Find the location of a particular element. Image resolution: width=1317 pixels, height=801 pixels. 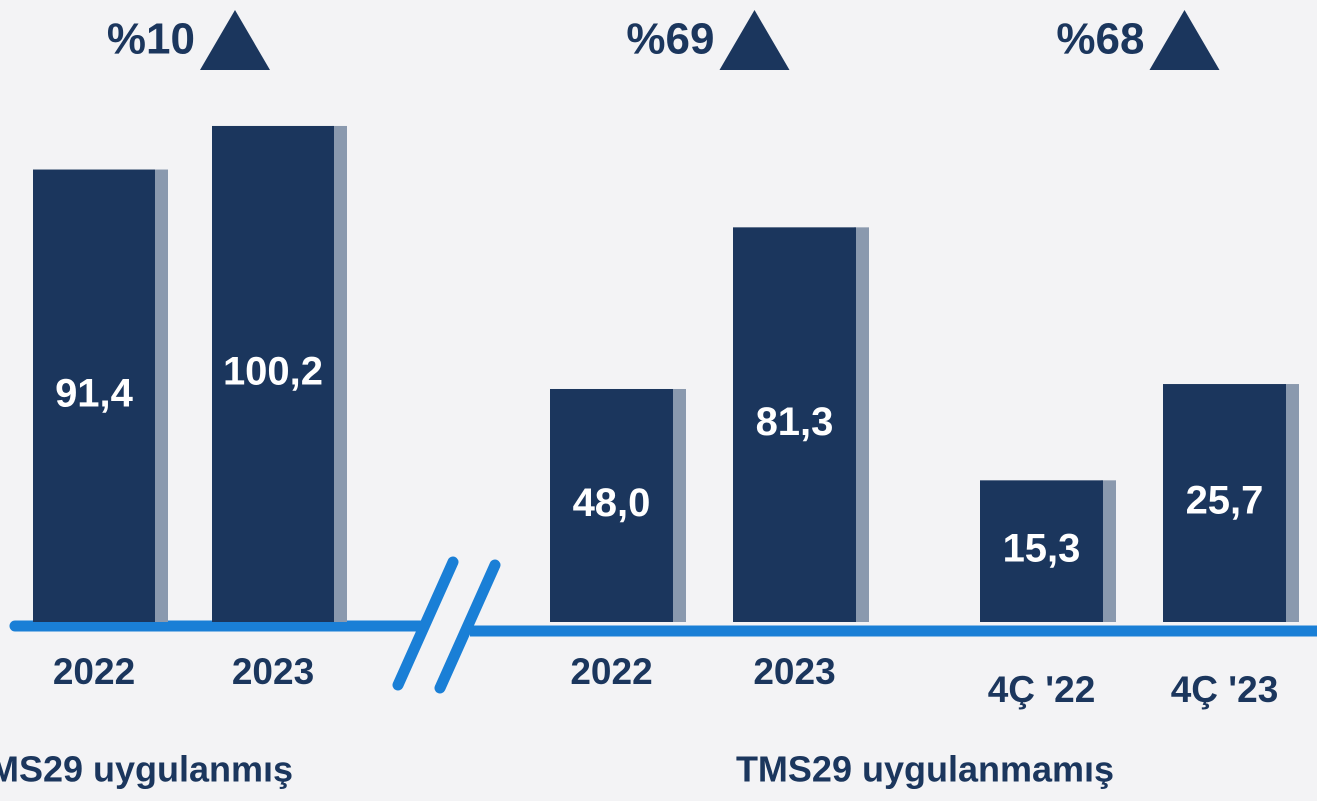

x-tick-label: 4Ç '22 is located at coordinates (1042, 689).